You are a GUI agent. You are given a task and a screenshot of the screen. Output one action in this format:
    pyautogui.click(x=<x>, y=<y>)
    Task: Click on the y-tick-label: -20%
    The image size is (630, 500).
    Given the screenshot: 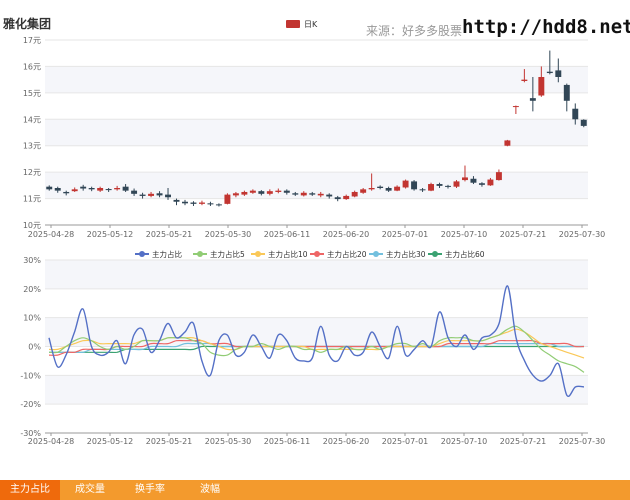 What is the action you would take?
    pyautogui.click(x=30, y=404)
    